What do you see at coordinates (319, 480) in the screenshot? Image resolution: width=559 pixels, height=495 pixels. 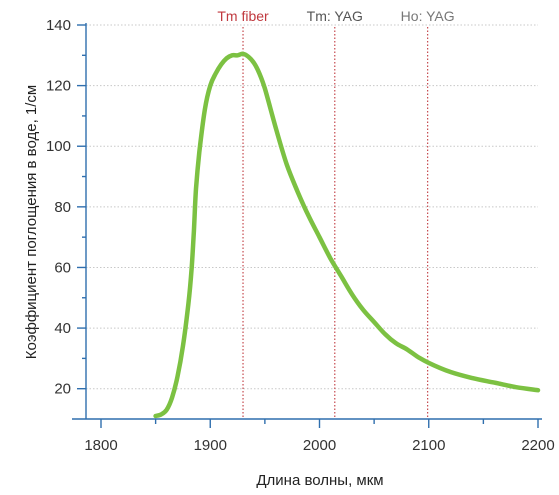 I see `x-axis-title: Длина волны, мкм` at bounding box center [319, 480].